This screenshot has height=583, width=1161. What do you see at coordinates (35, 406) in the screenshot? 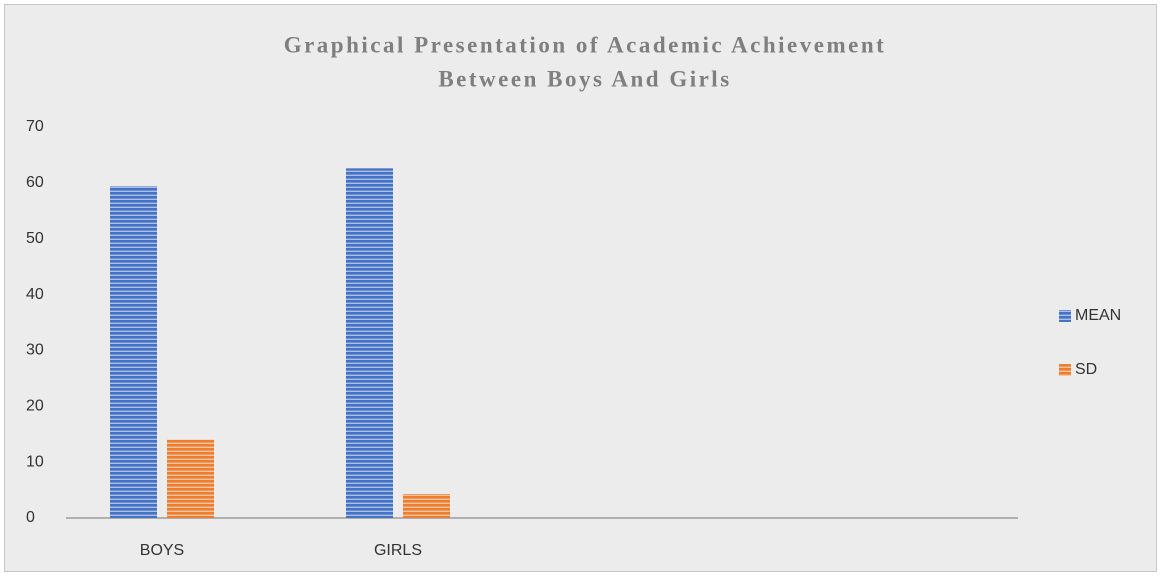
I see `y-tick-label: 20` at bounding box center [35, 406].